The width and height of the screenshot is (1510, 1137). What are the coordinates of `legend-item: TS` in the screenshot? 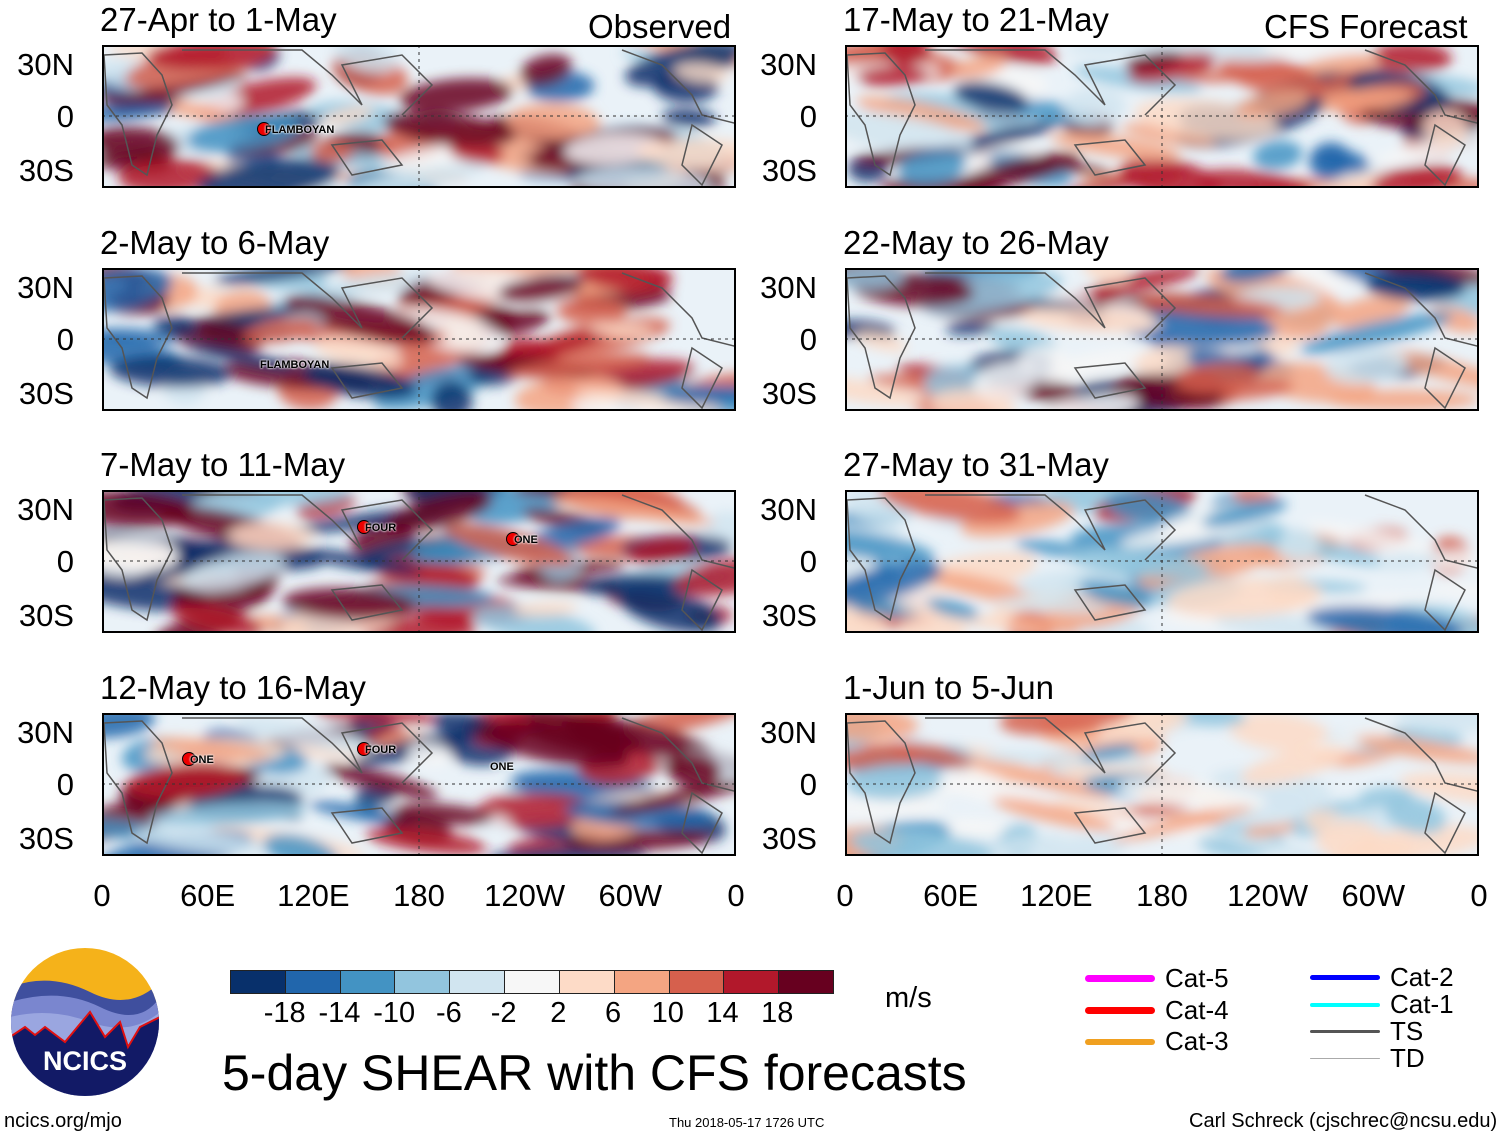 It's located at (1366, 1031).